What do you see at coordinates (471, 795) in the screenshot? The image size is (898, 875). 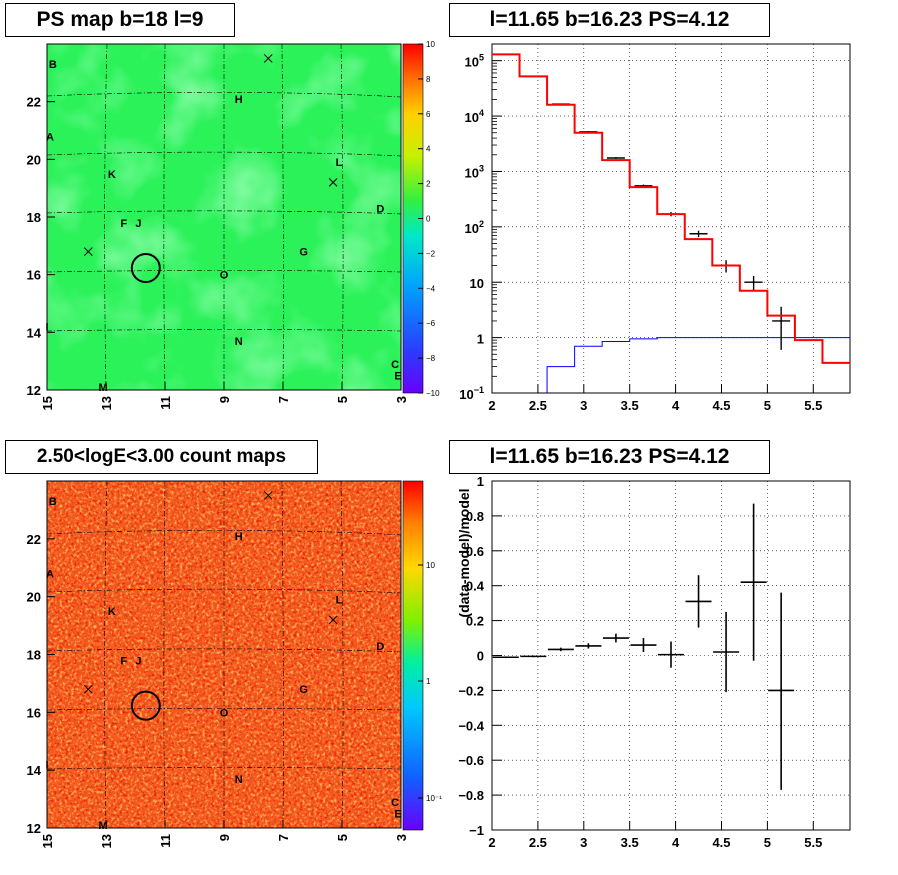 I see `y-tick-label: −0.8` at bounding box center [471, 795].